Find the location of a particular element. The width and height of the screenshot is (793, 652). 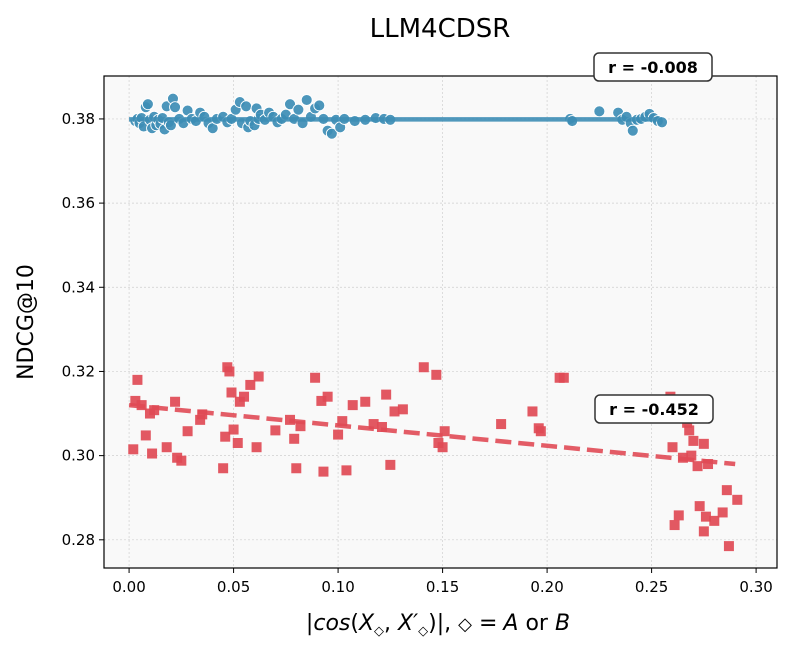

y-tick-label: 0.34 is located at coordinates (78, 287).